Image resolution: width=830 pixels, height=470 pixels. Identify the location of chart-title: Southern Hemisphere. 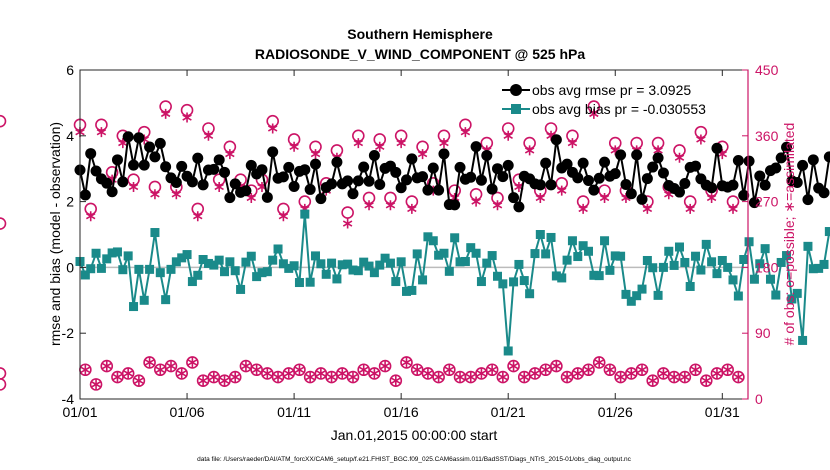
(420, 34).